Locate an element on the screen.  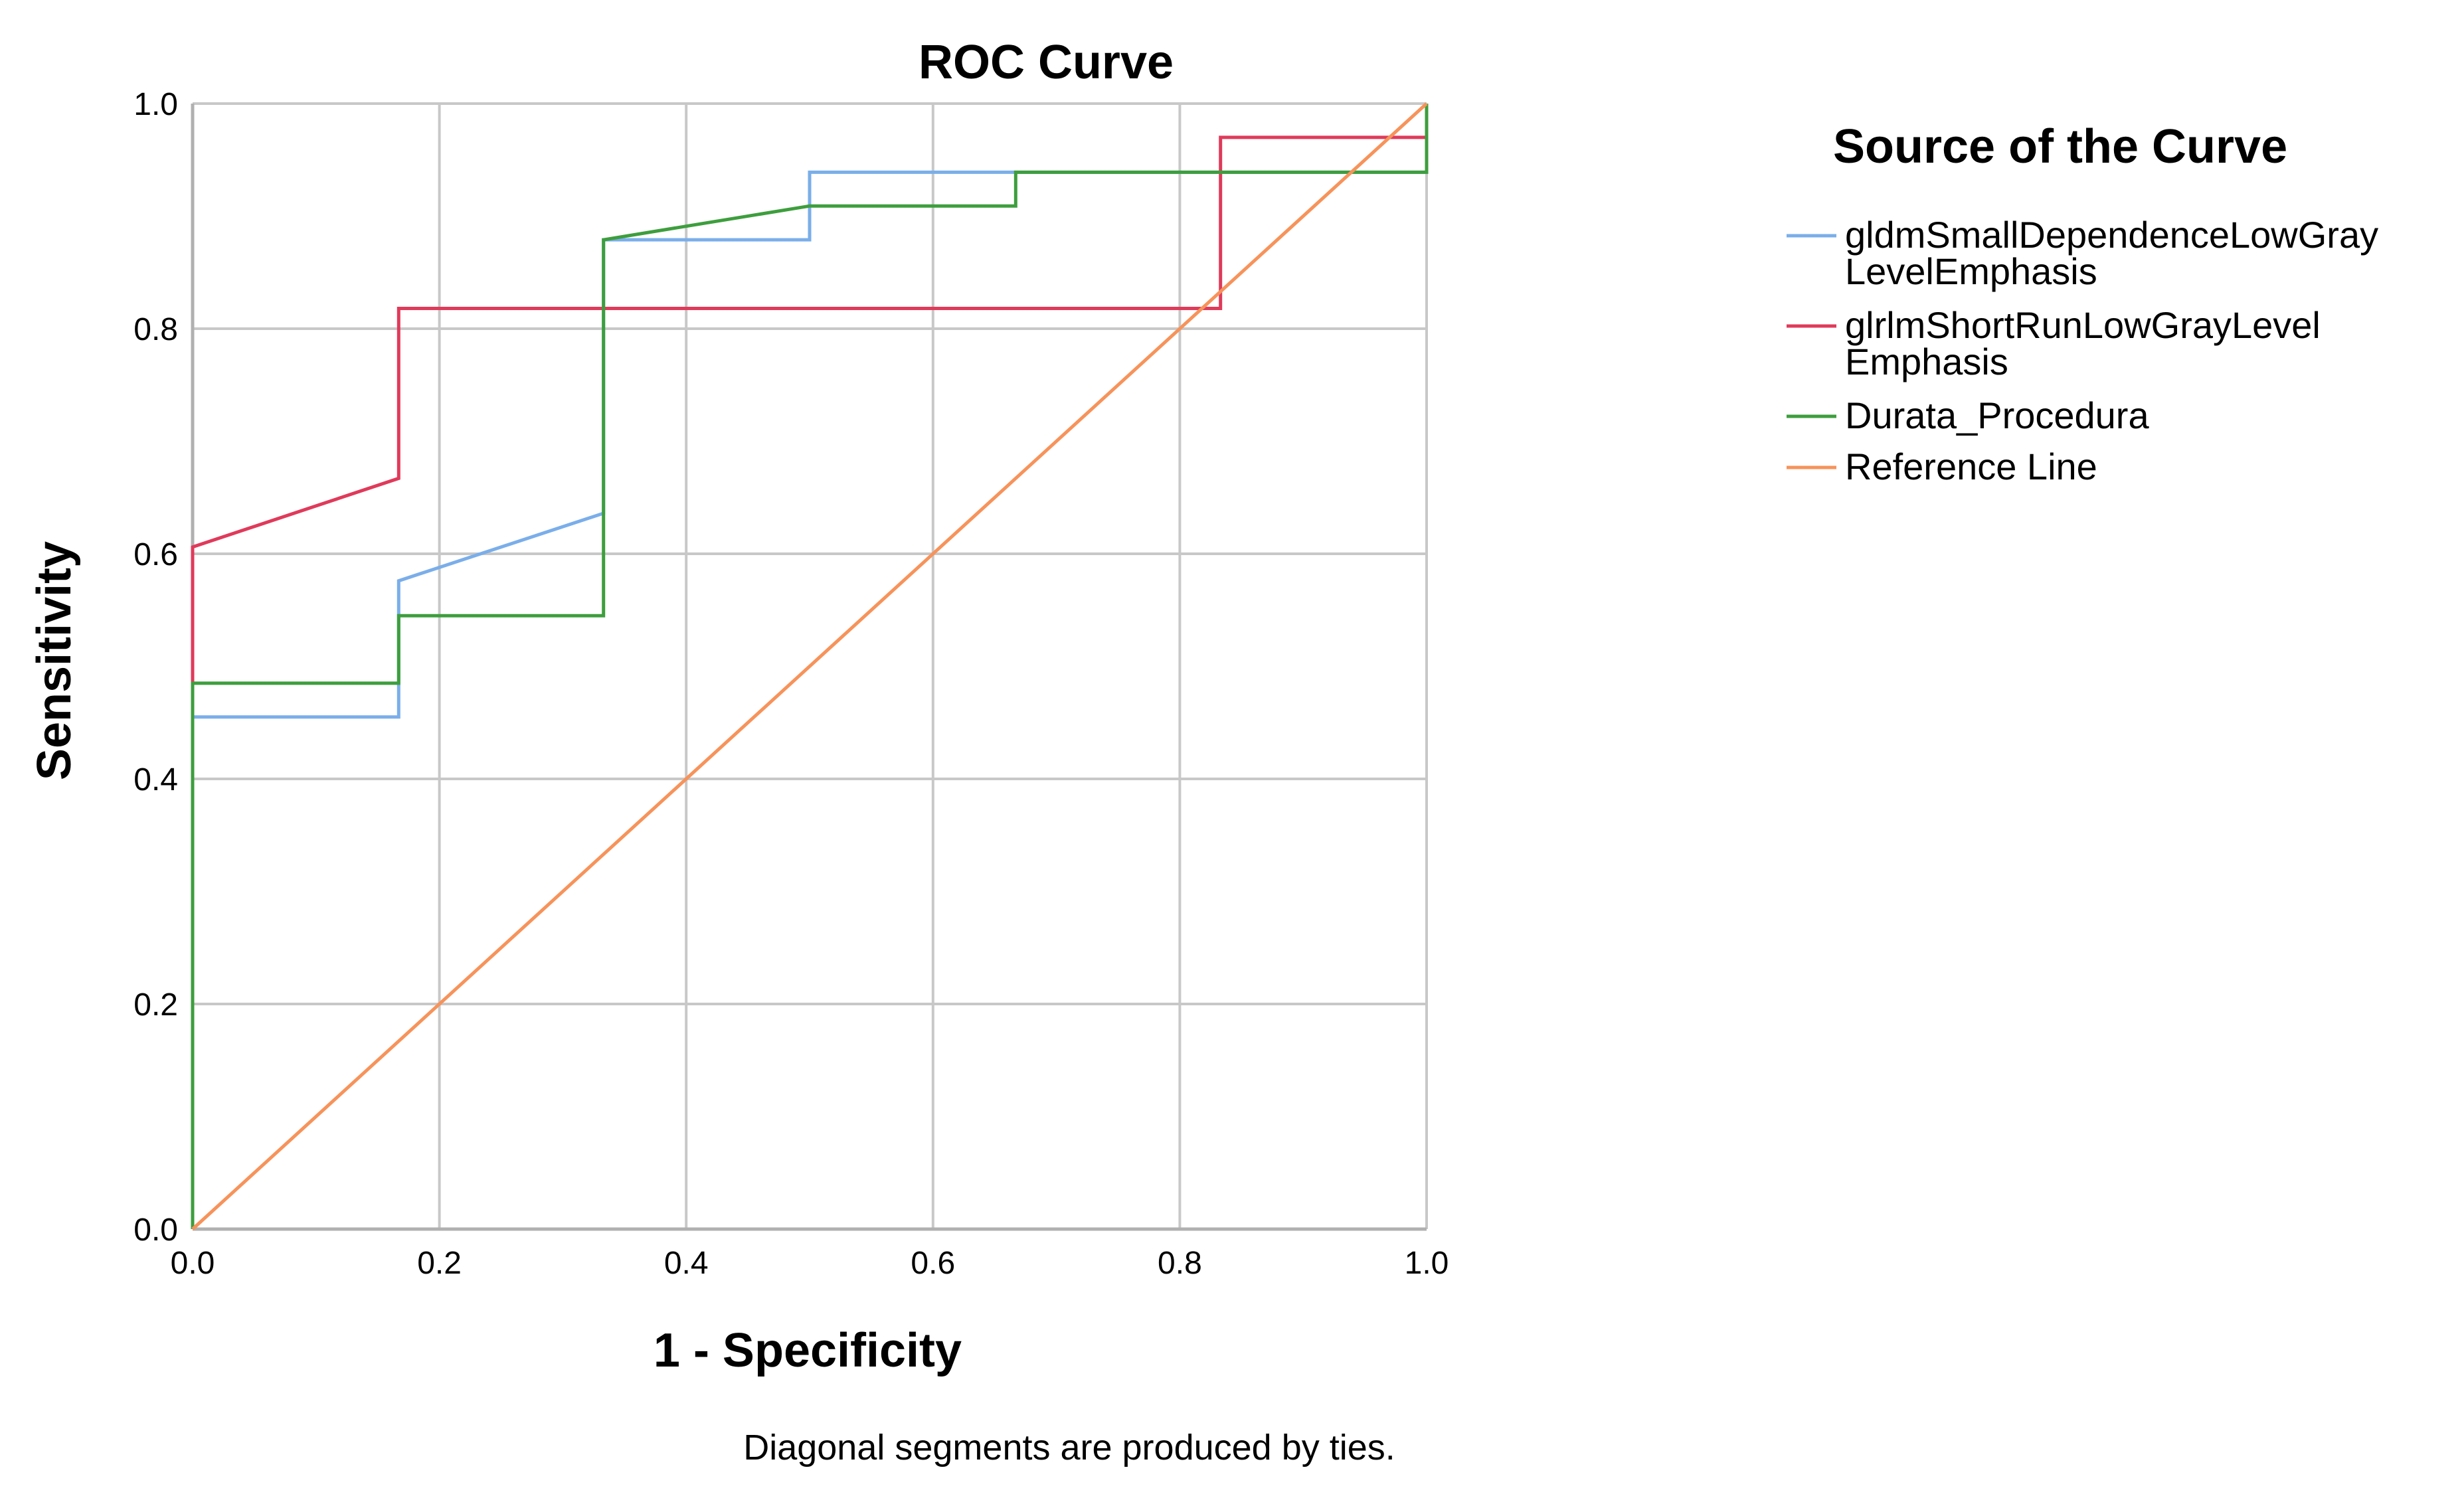
y-tick-label: 0.2 is located at coordinates (155, 1005).